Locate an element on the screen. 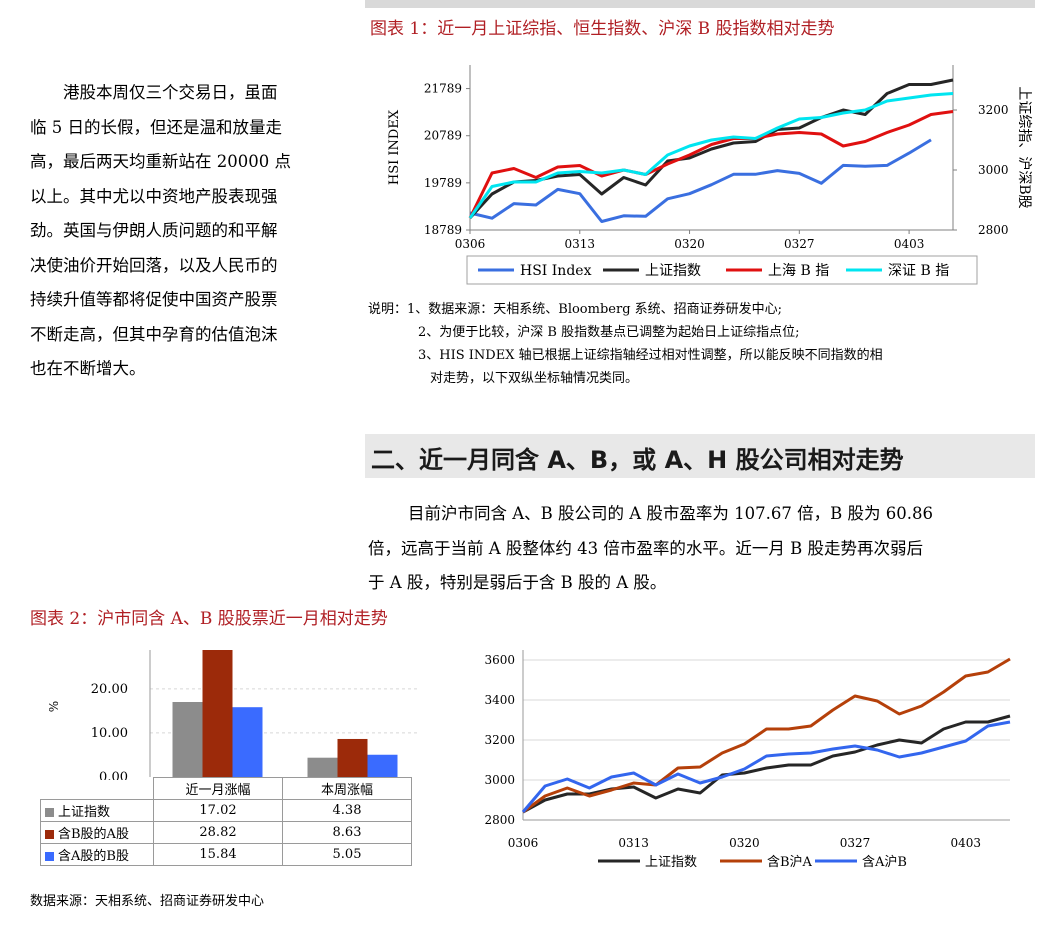  paragraph-line: 不断走高，但其中孕育的估值泡沫 is located at coordinates (154, 334).